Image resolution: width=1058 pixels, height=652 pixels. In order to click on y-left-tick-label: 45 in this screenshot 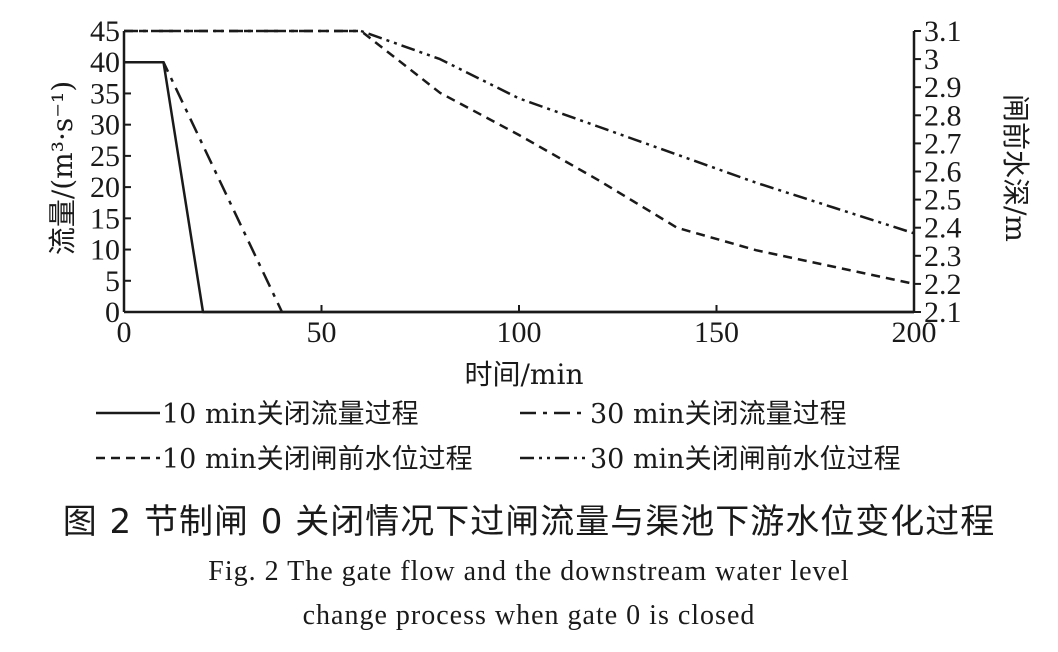, I will do `click(105, 31)`.